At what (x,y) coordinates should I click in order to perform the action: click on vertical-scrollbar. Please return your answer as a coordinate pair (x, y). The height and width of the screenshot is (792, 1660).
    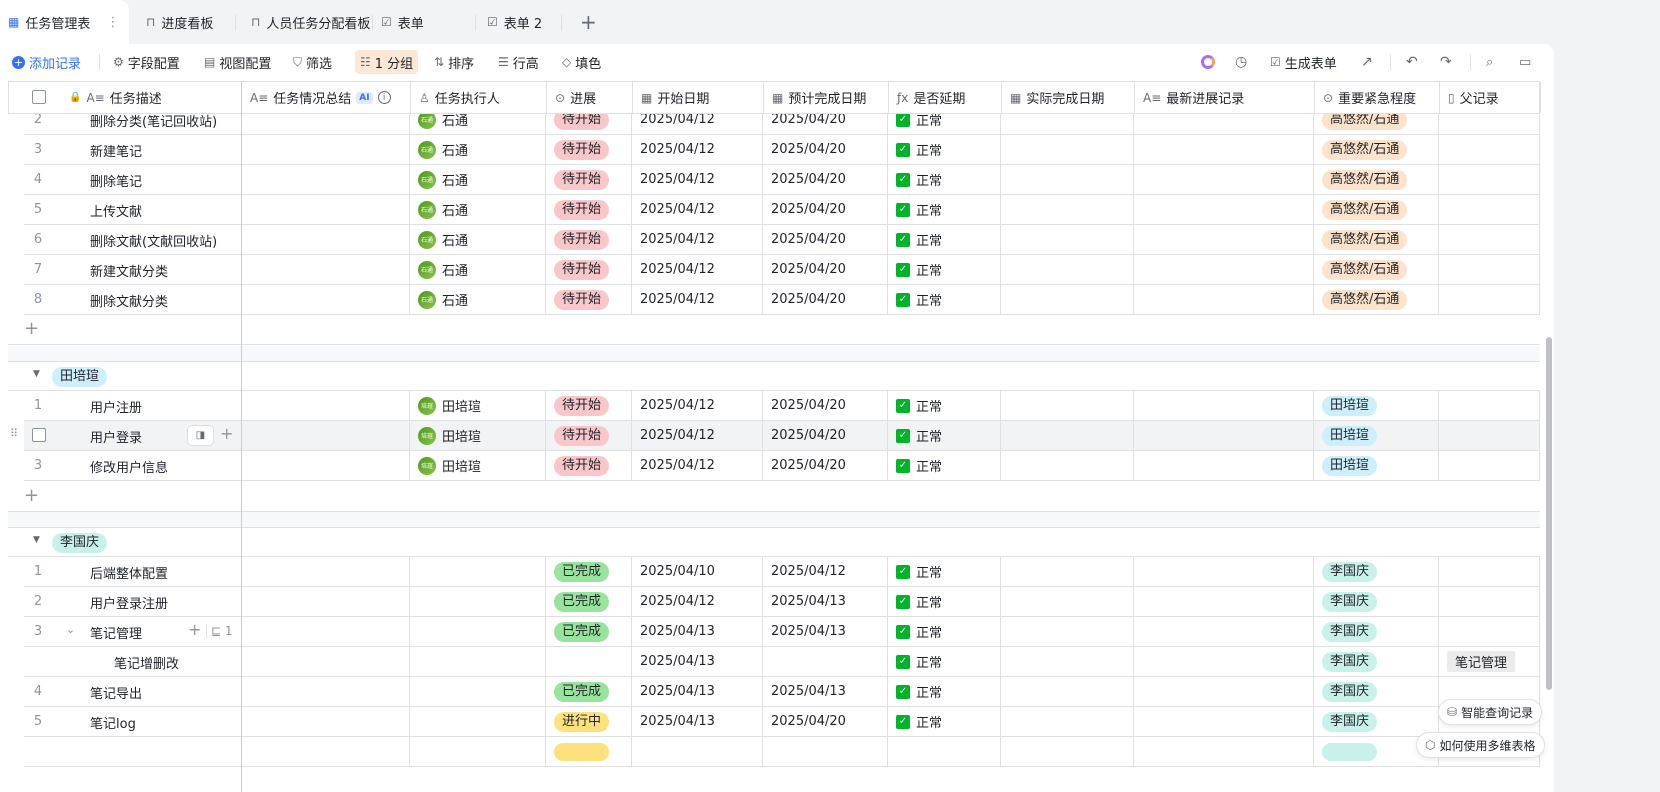
    Looking at the image, I should click on (1549, 513).